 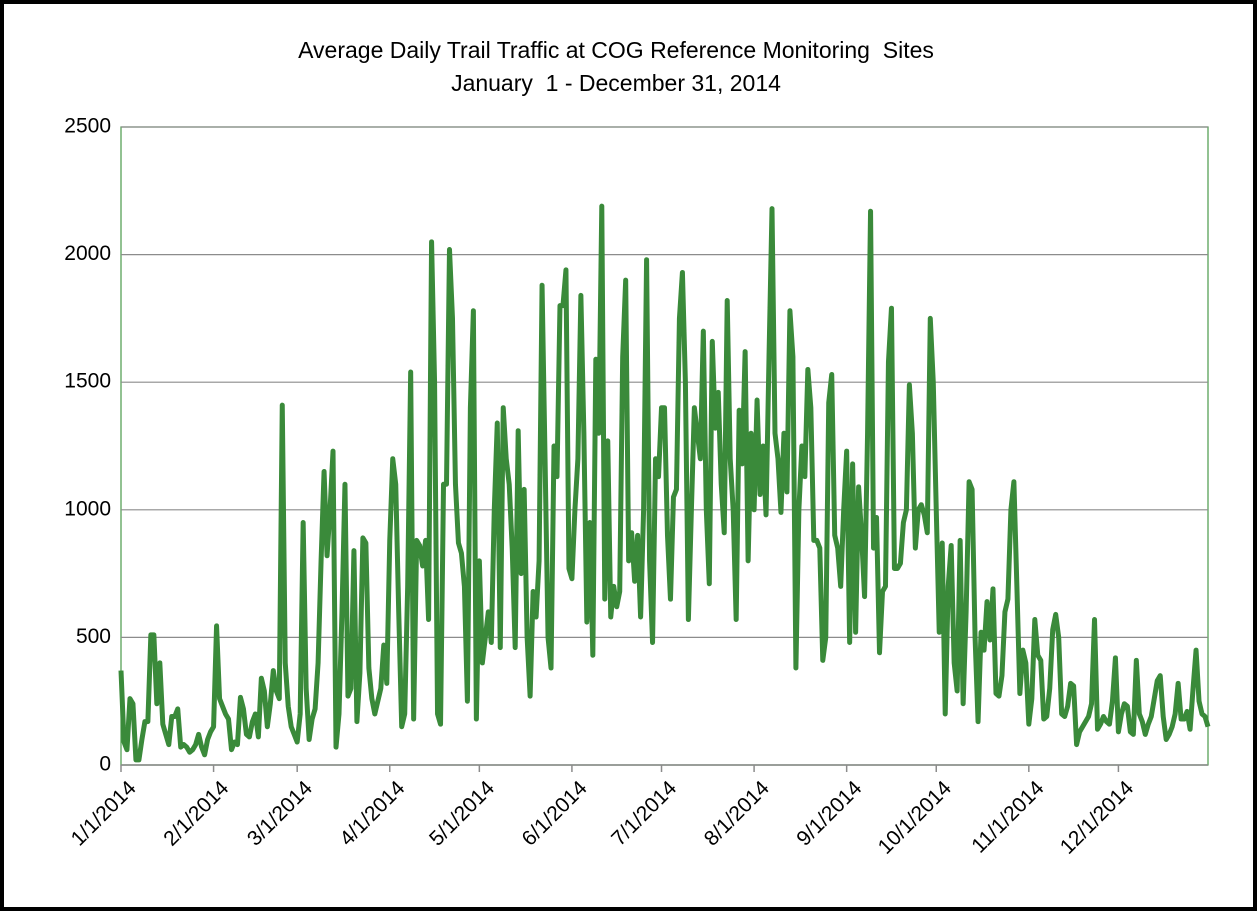 What do you see at coordinates (87, 508) in the screenshot?
I see `y-tick-label: 1000` at bounding box center [87, 508].